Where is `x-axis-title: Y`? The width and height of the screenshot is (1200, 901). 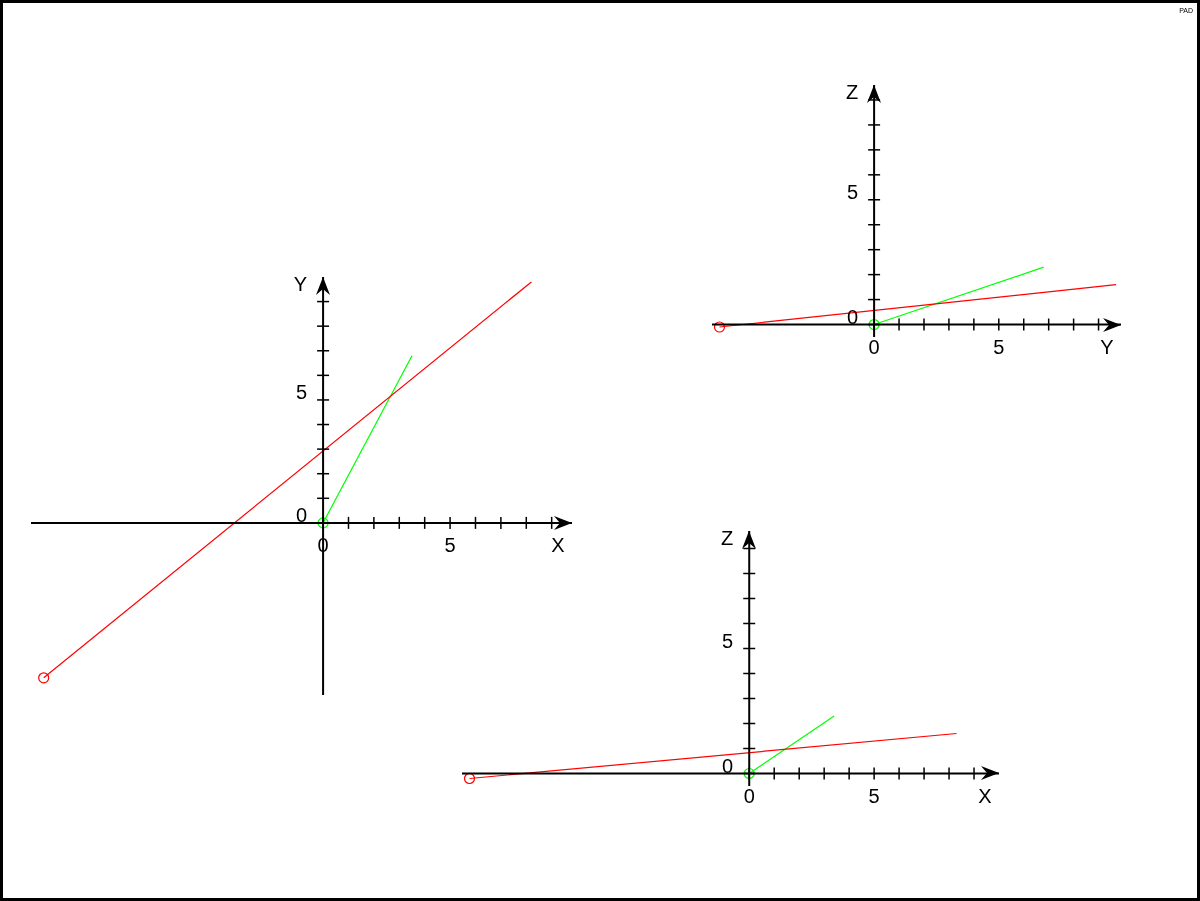
x-axis-title: Y is located at coordinates (1106, 347).